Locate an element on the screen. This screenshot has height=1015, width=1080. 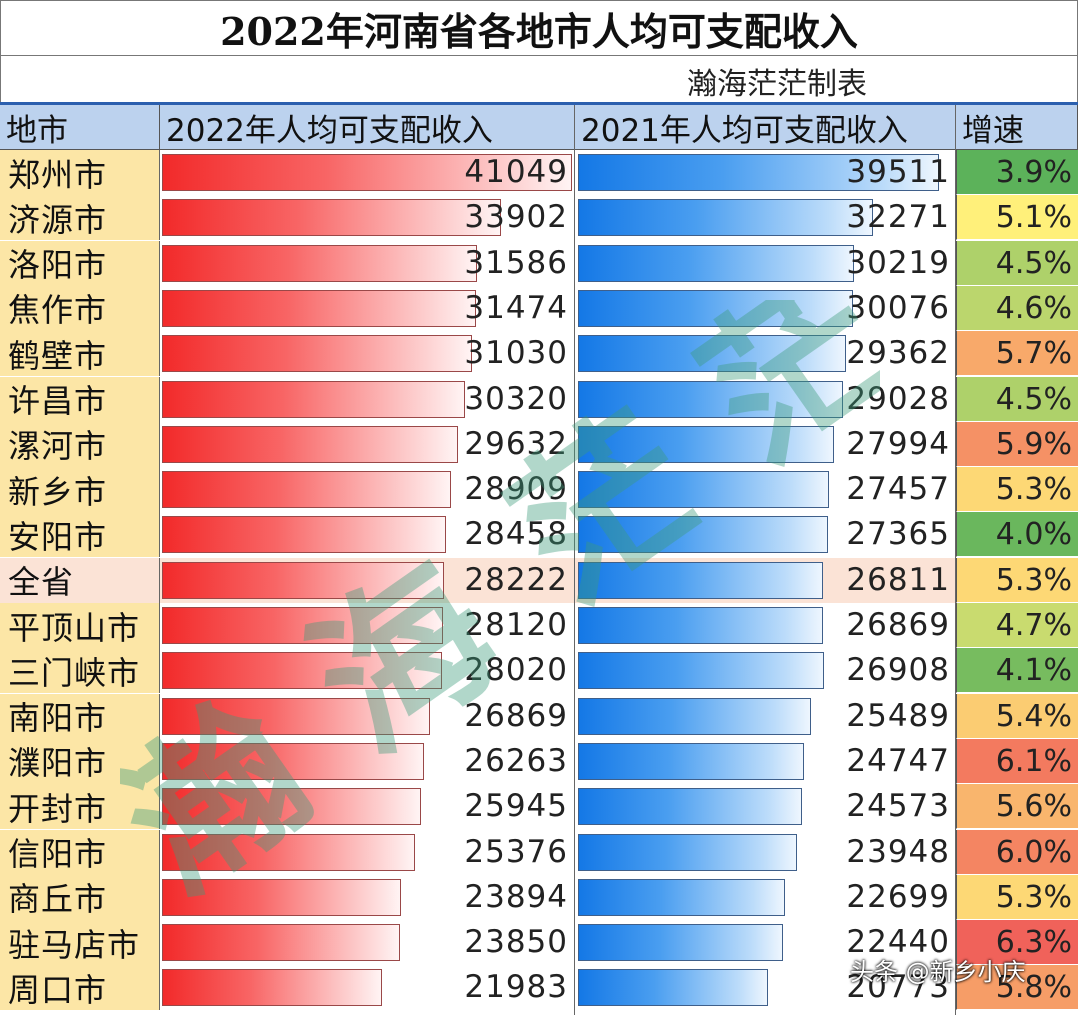
city-label: 焦作市 is located at coordinates (80, 308).